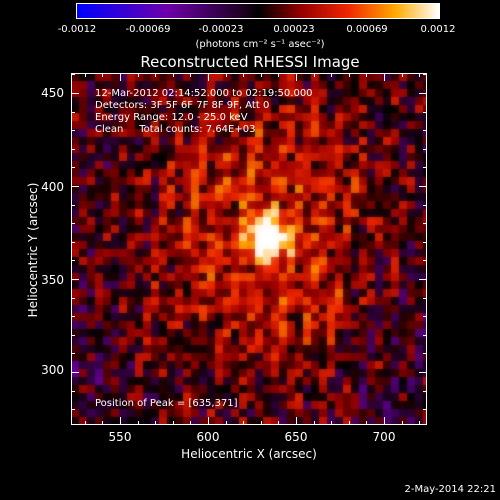  I want to click on y-tick-label: 300, so click(52, 370).